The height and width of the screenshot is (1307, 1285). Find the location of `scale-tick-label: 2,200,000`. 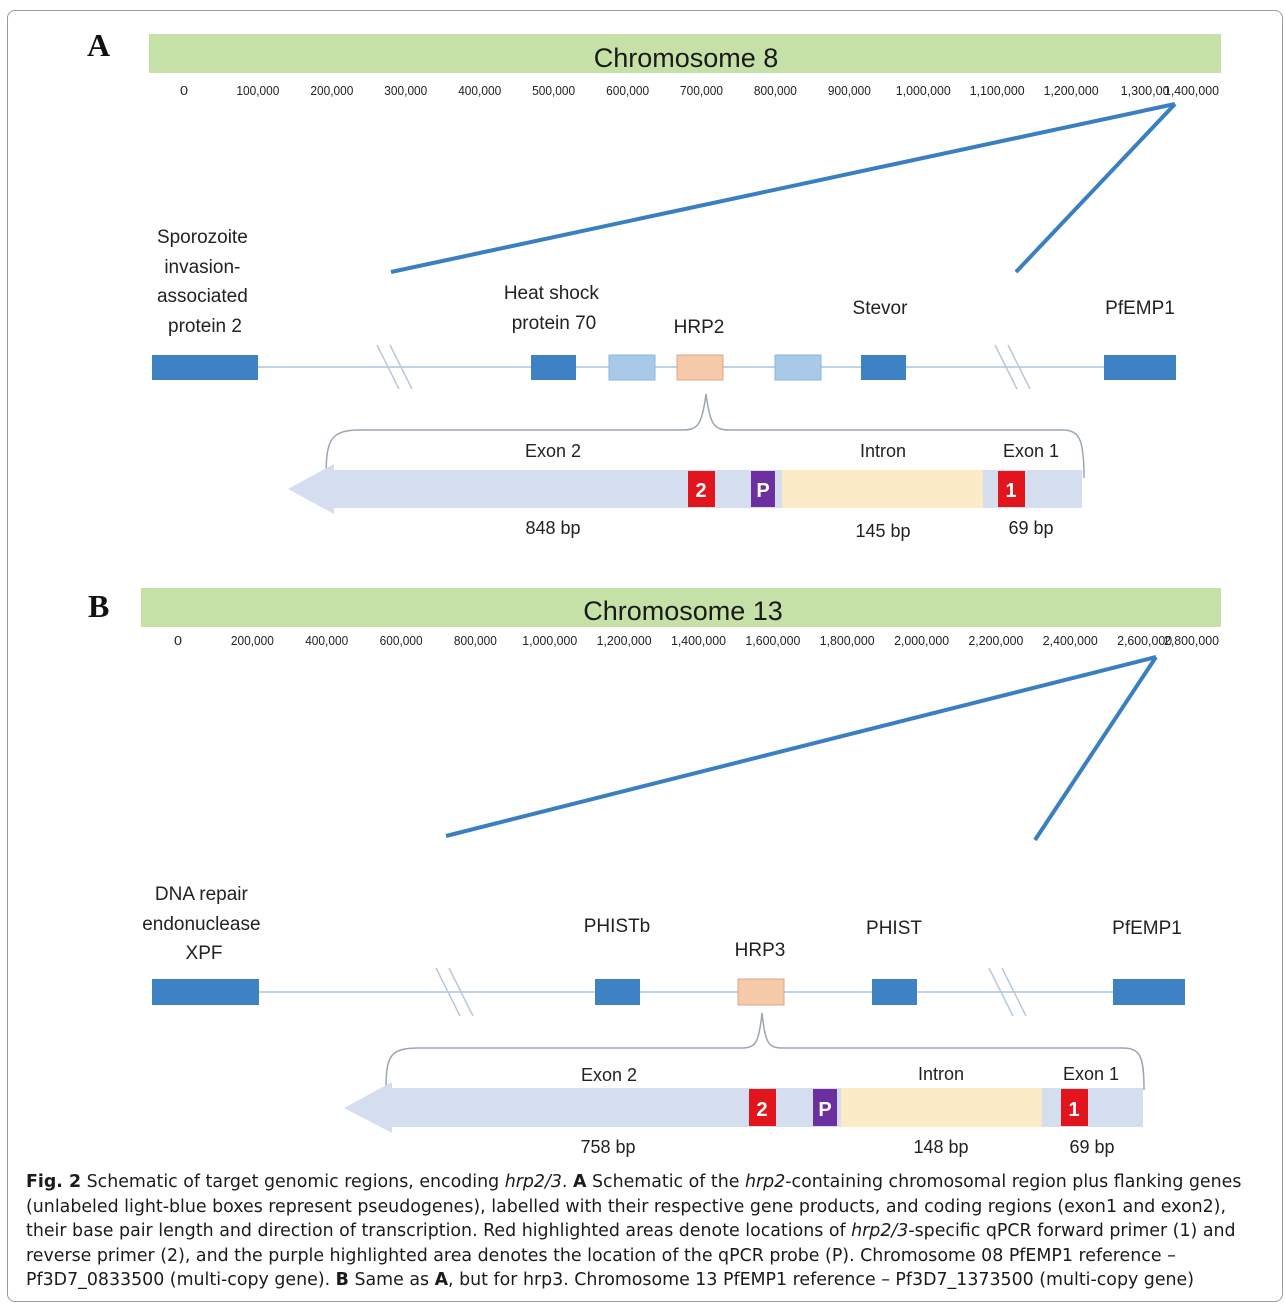

scale-tick-label: 2,200,000 is located at coordinates (995, 640).